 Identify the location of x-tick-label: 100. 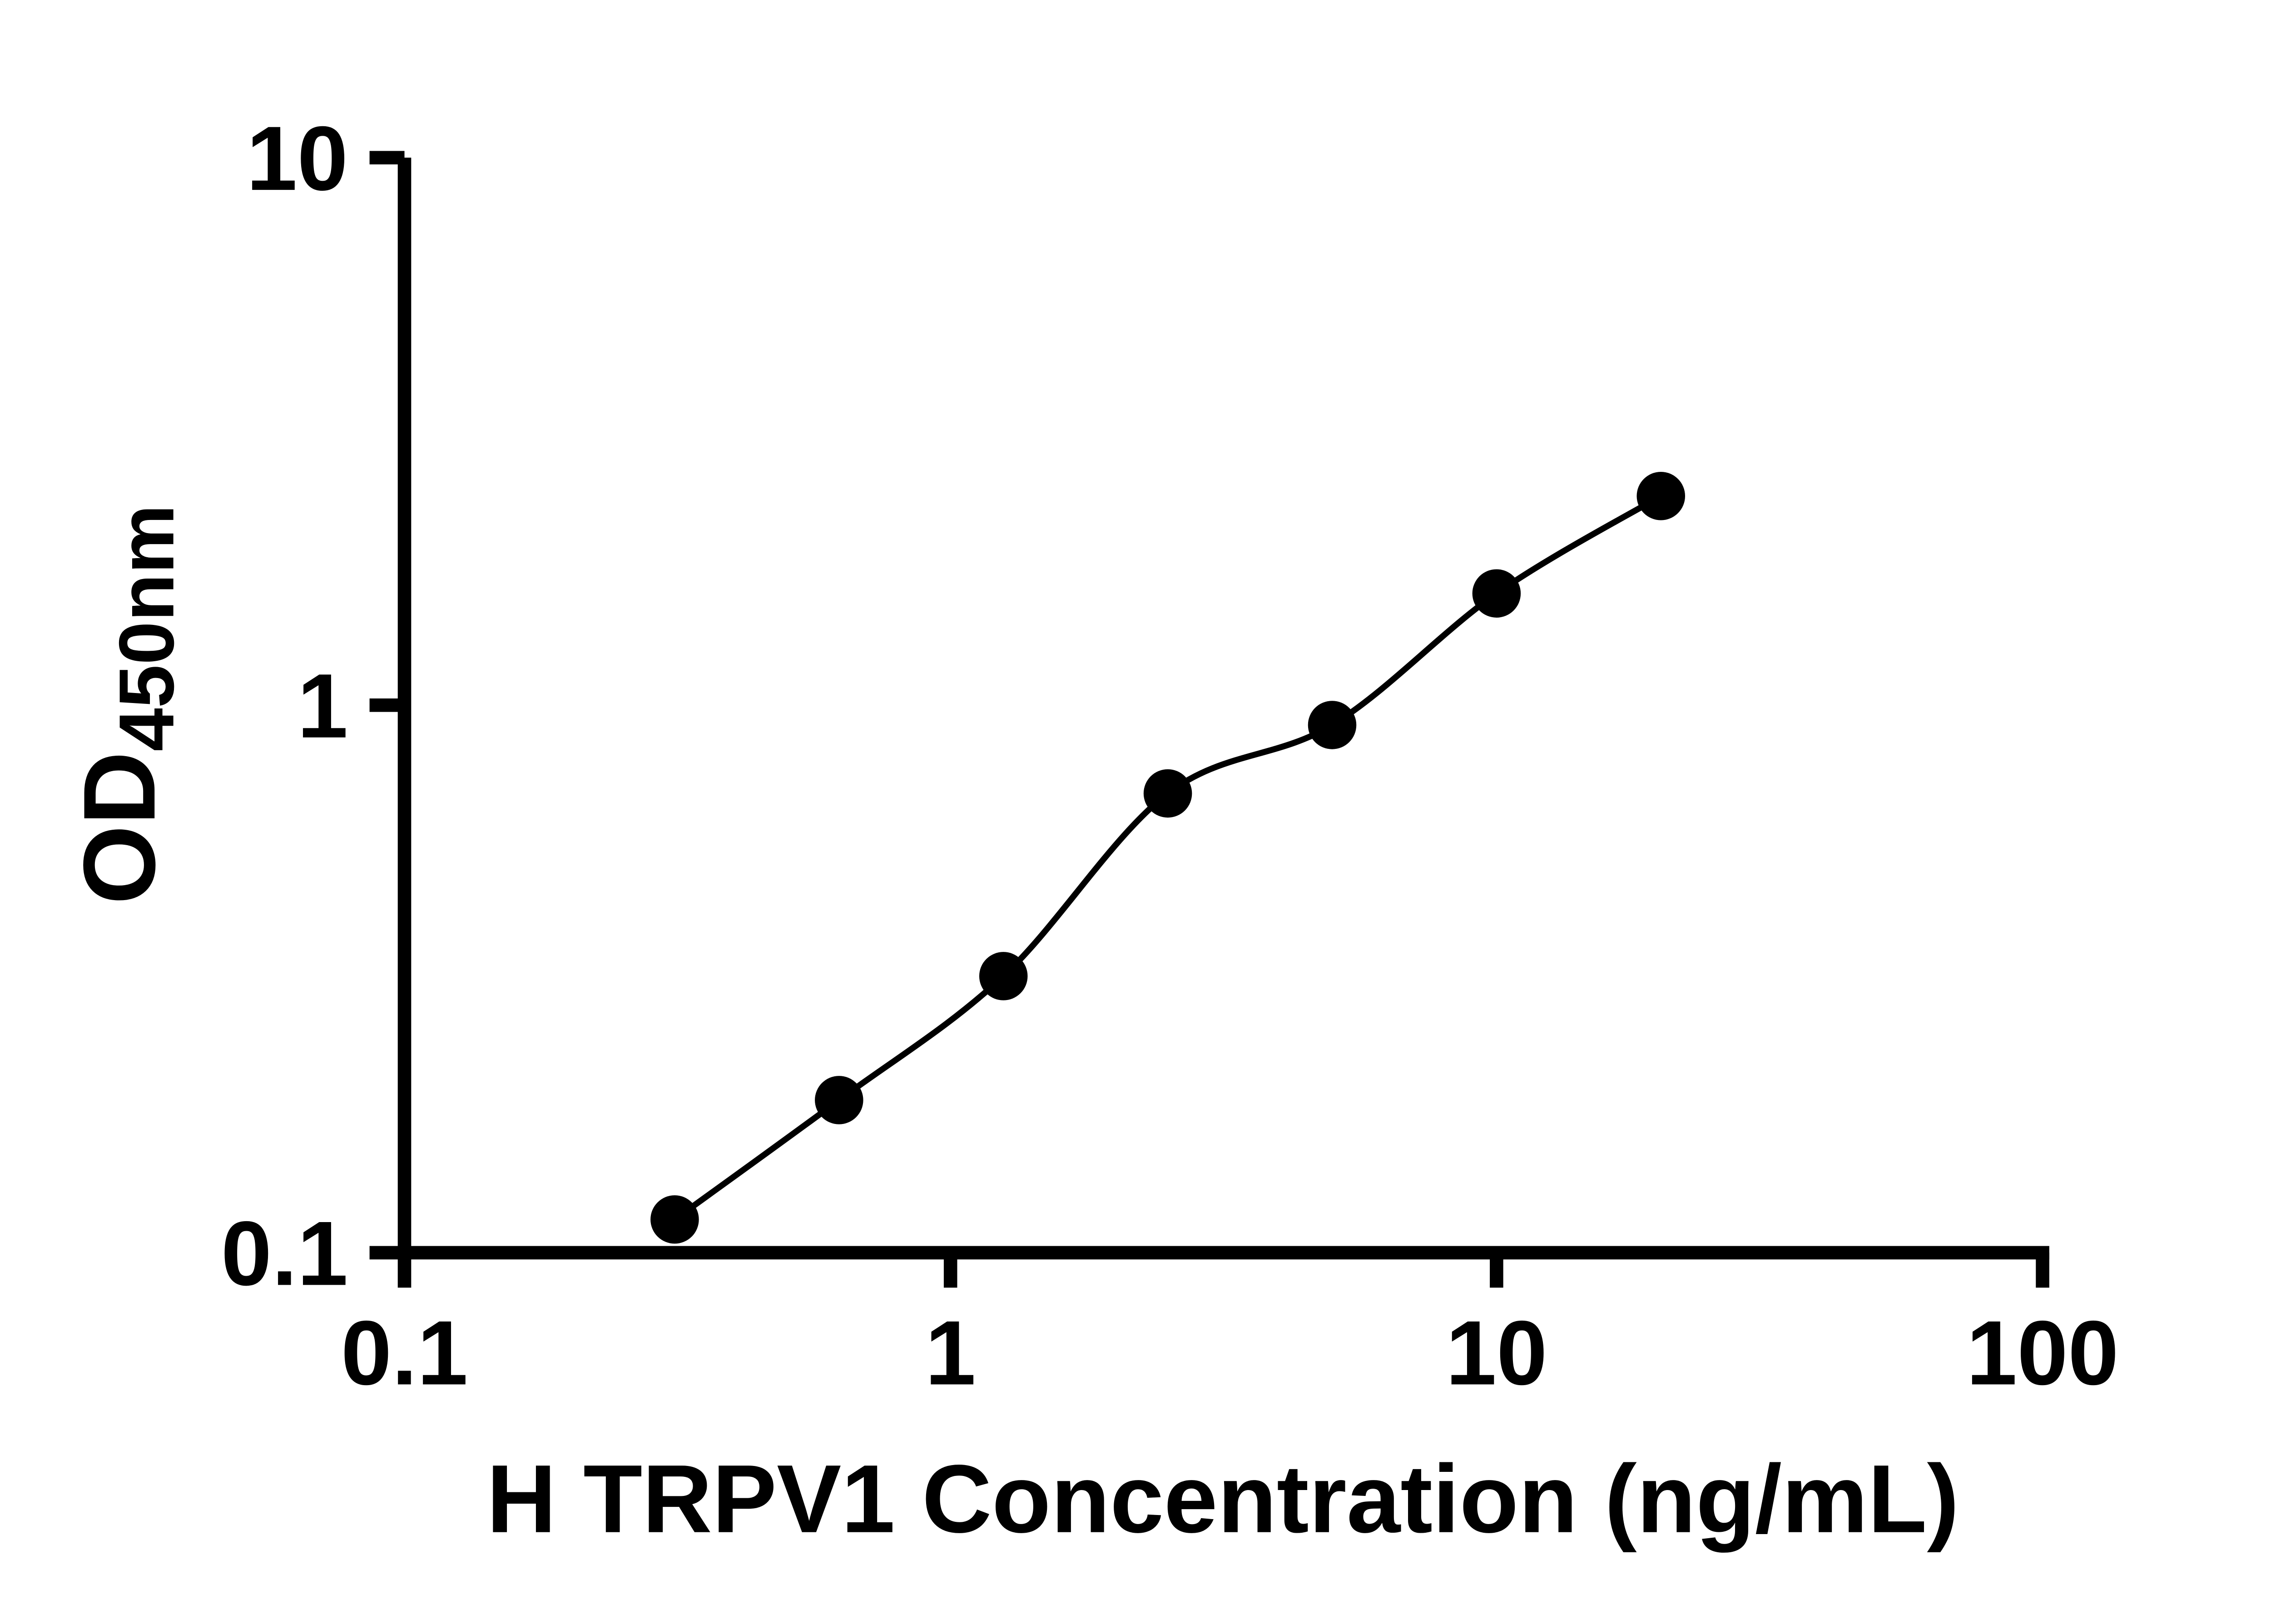
(2042, 1353).